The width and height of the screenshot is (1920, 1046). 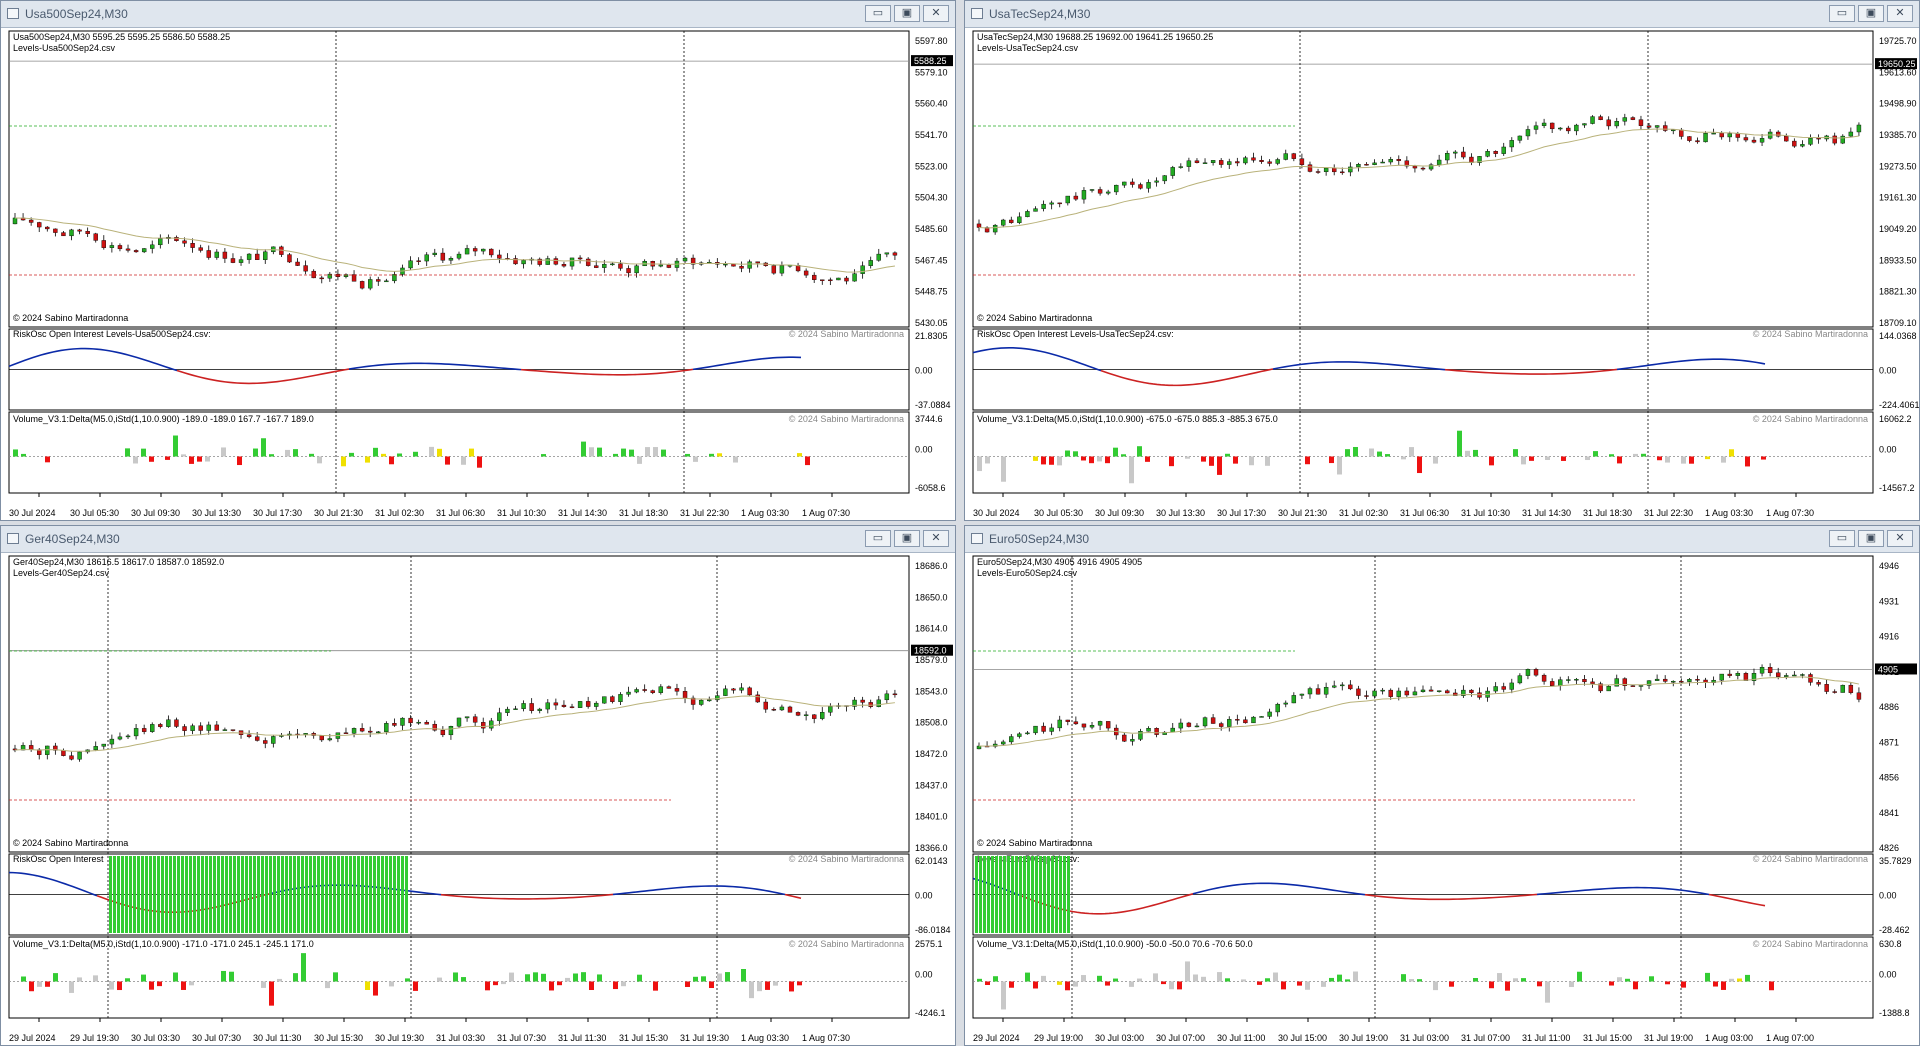 I want to click on price-axis-label: 18933.50, so click(x=1898, y=260).